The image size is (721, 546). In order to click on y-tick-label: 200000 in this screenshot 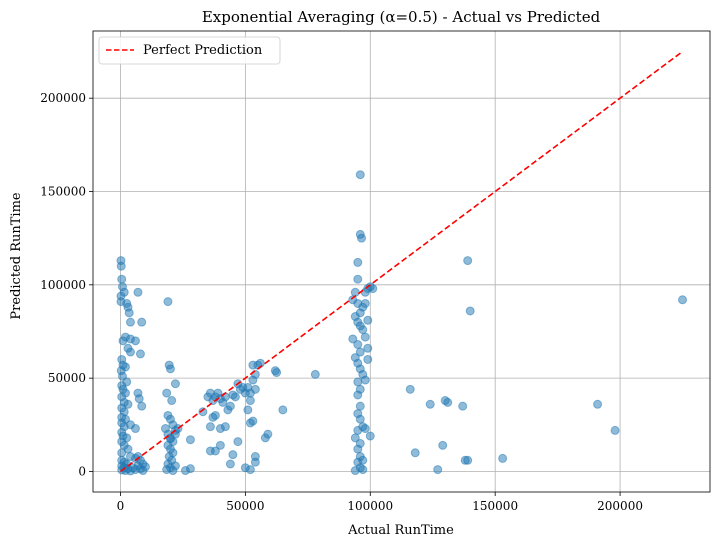, I will do `click(63, 98)`.